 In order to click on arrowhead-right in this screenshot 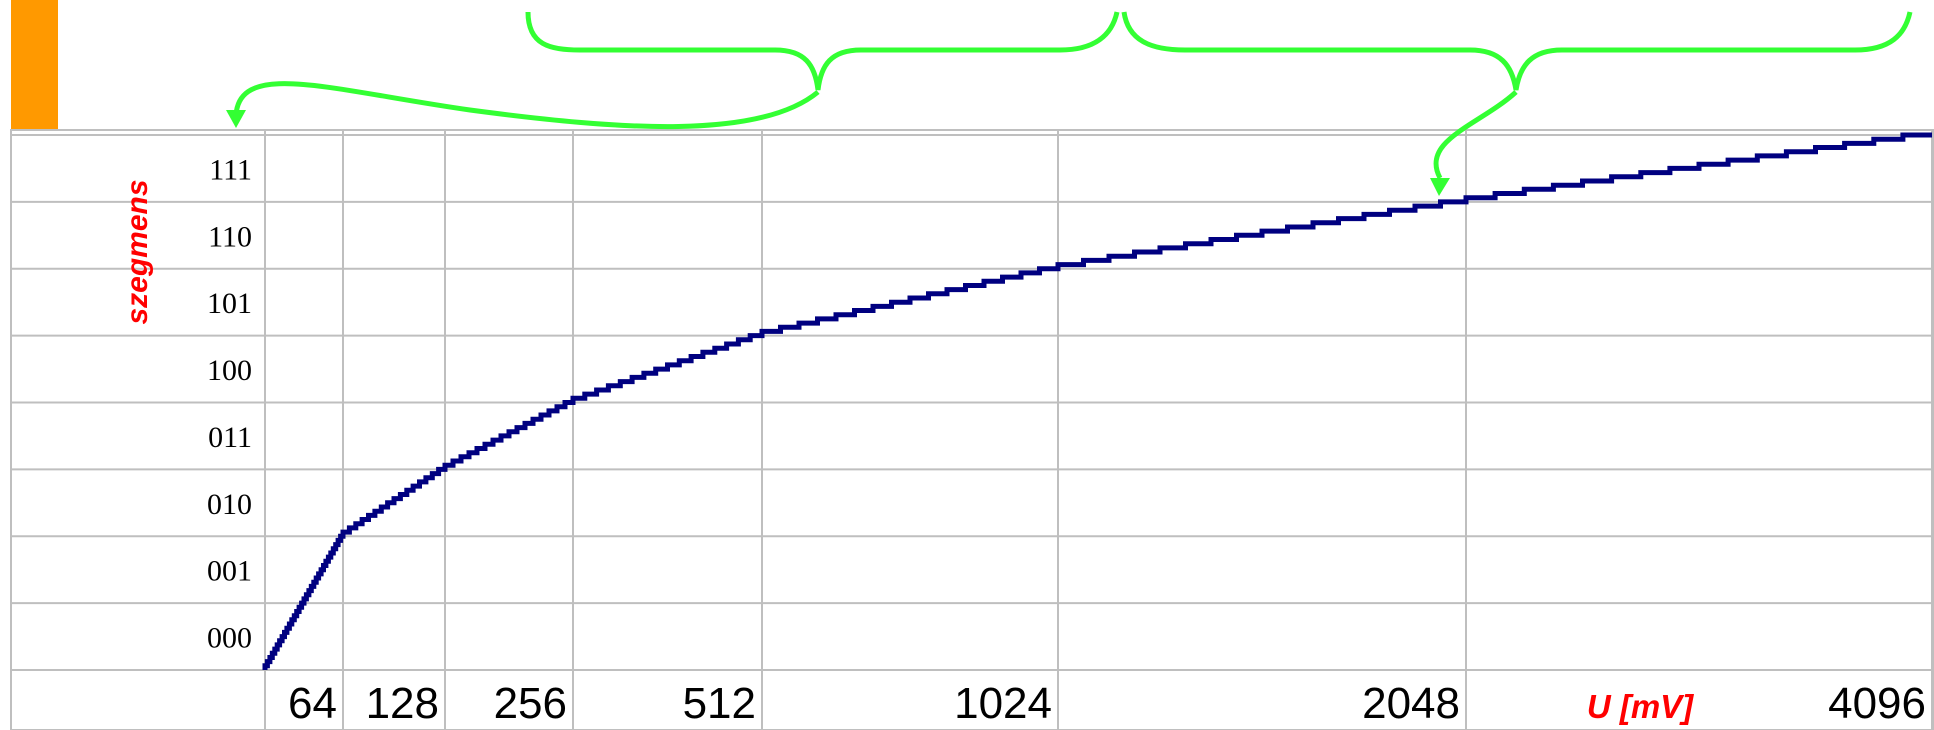, I will do `click(1440, 187)`.